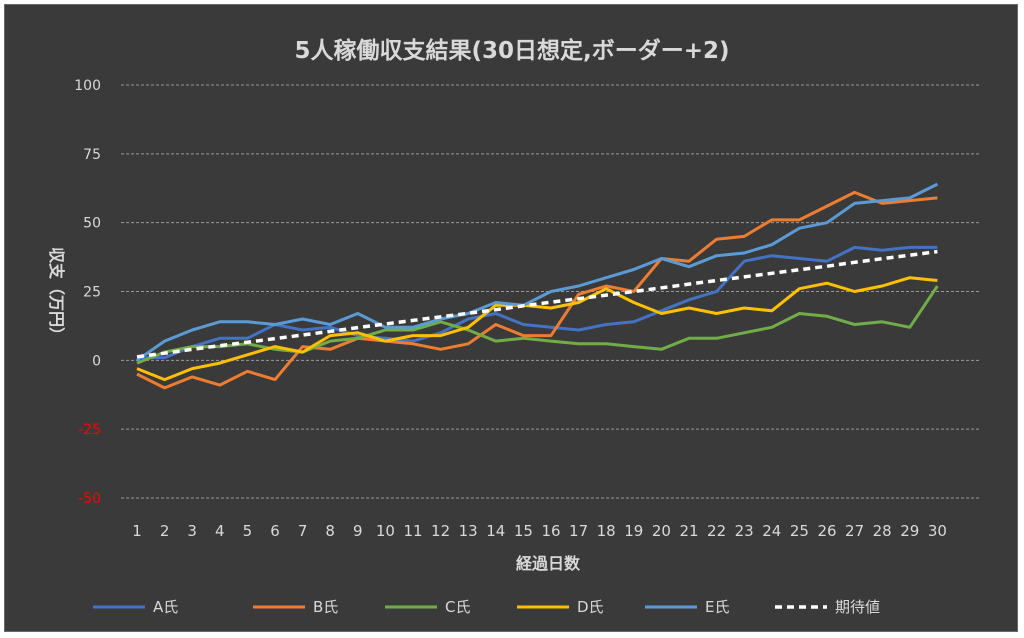 The height and width of the screenshot is (638, 1024). I want to click on y-axis-ticks: 100 75 50 25 0 -25 -50, so click(87, 292).